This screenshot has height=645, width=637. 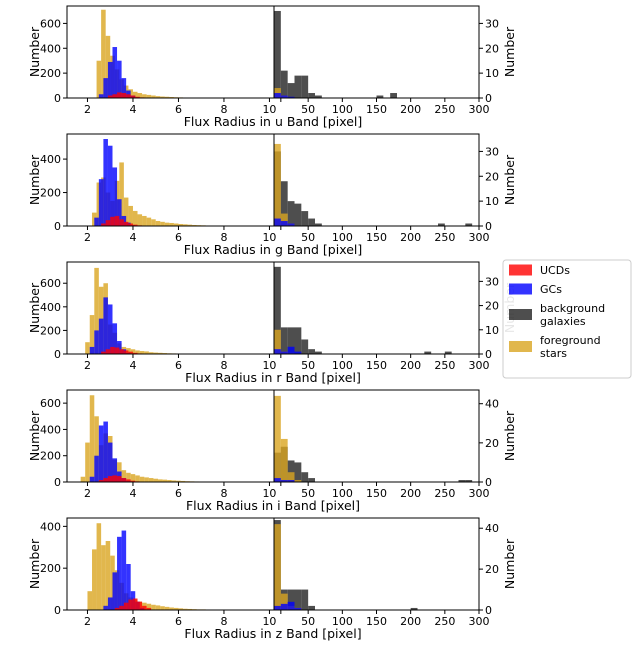 What do you see at coordinates (50, 307) in the screenshot?
I see `y-tick-label: 400` at bounding box center [50, 307].